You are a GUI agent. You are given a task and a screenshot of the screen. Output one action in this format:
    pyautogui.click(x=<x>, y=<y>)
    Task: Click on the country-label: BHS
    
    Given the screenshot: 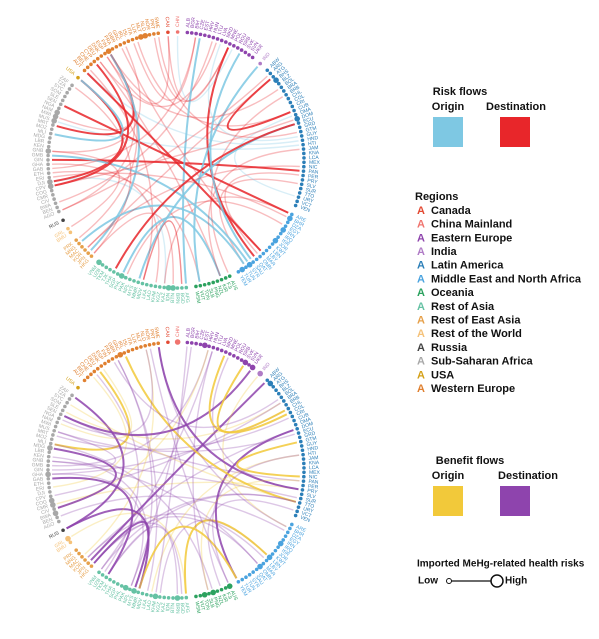 What is the action you would take?
    pyautogui.click(x=284, y=74)
    